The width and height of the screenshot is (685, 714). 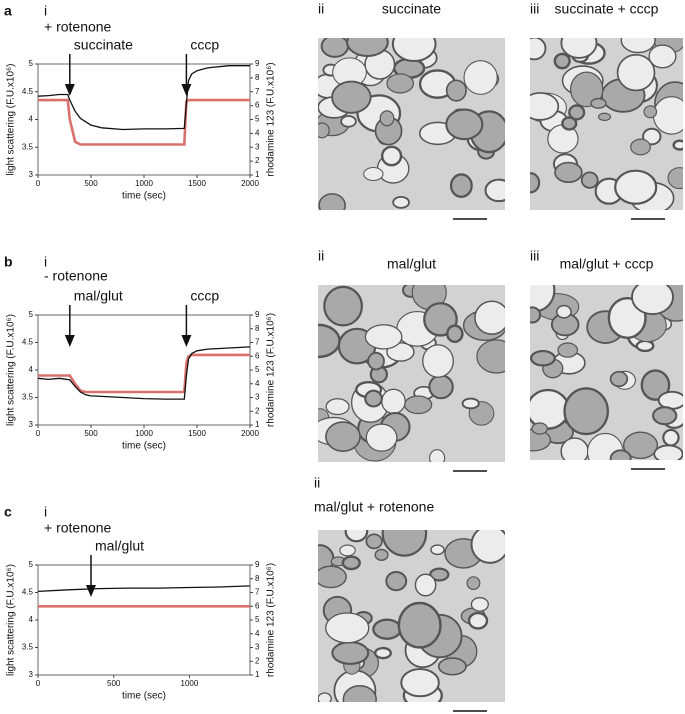 I want to click on y-tick-label: 5, so click(x=31, y=564).